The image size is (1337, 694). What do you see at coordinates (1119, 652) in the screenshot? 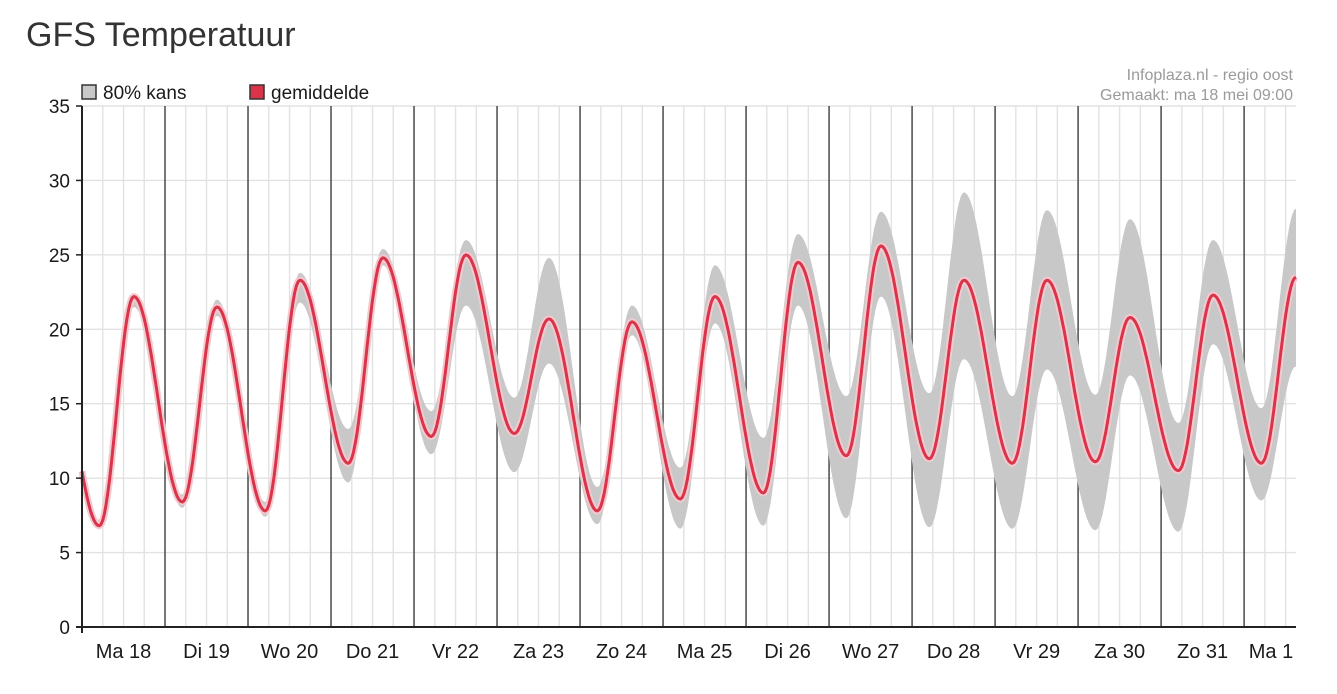
I see `day-label: Za 30` at bounding box center [1119, 652].